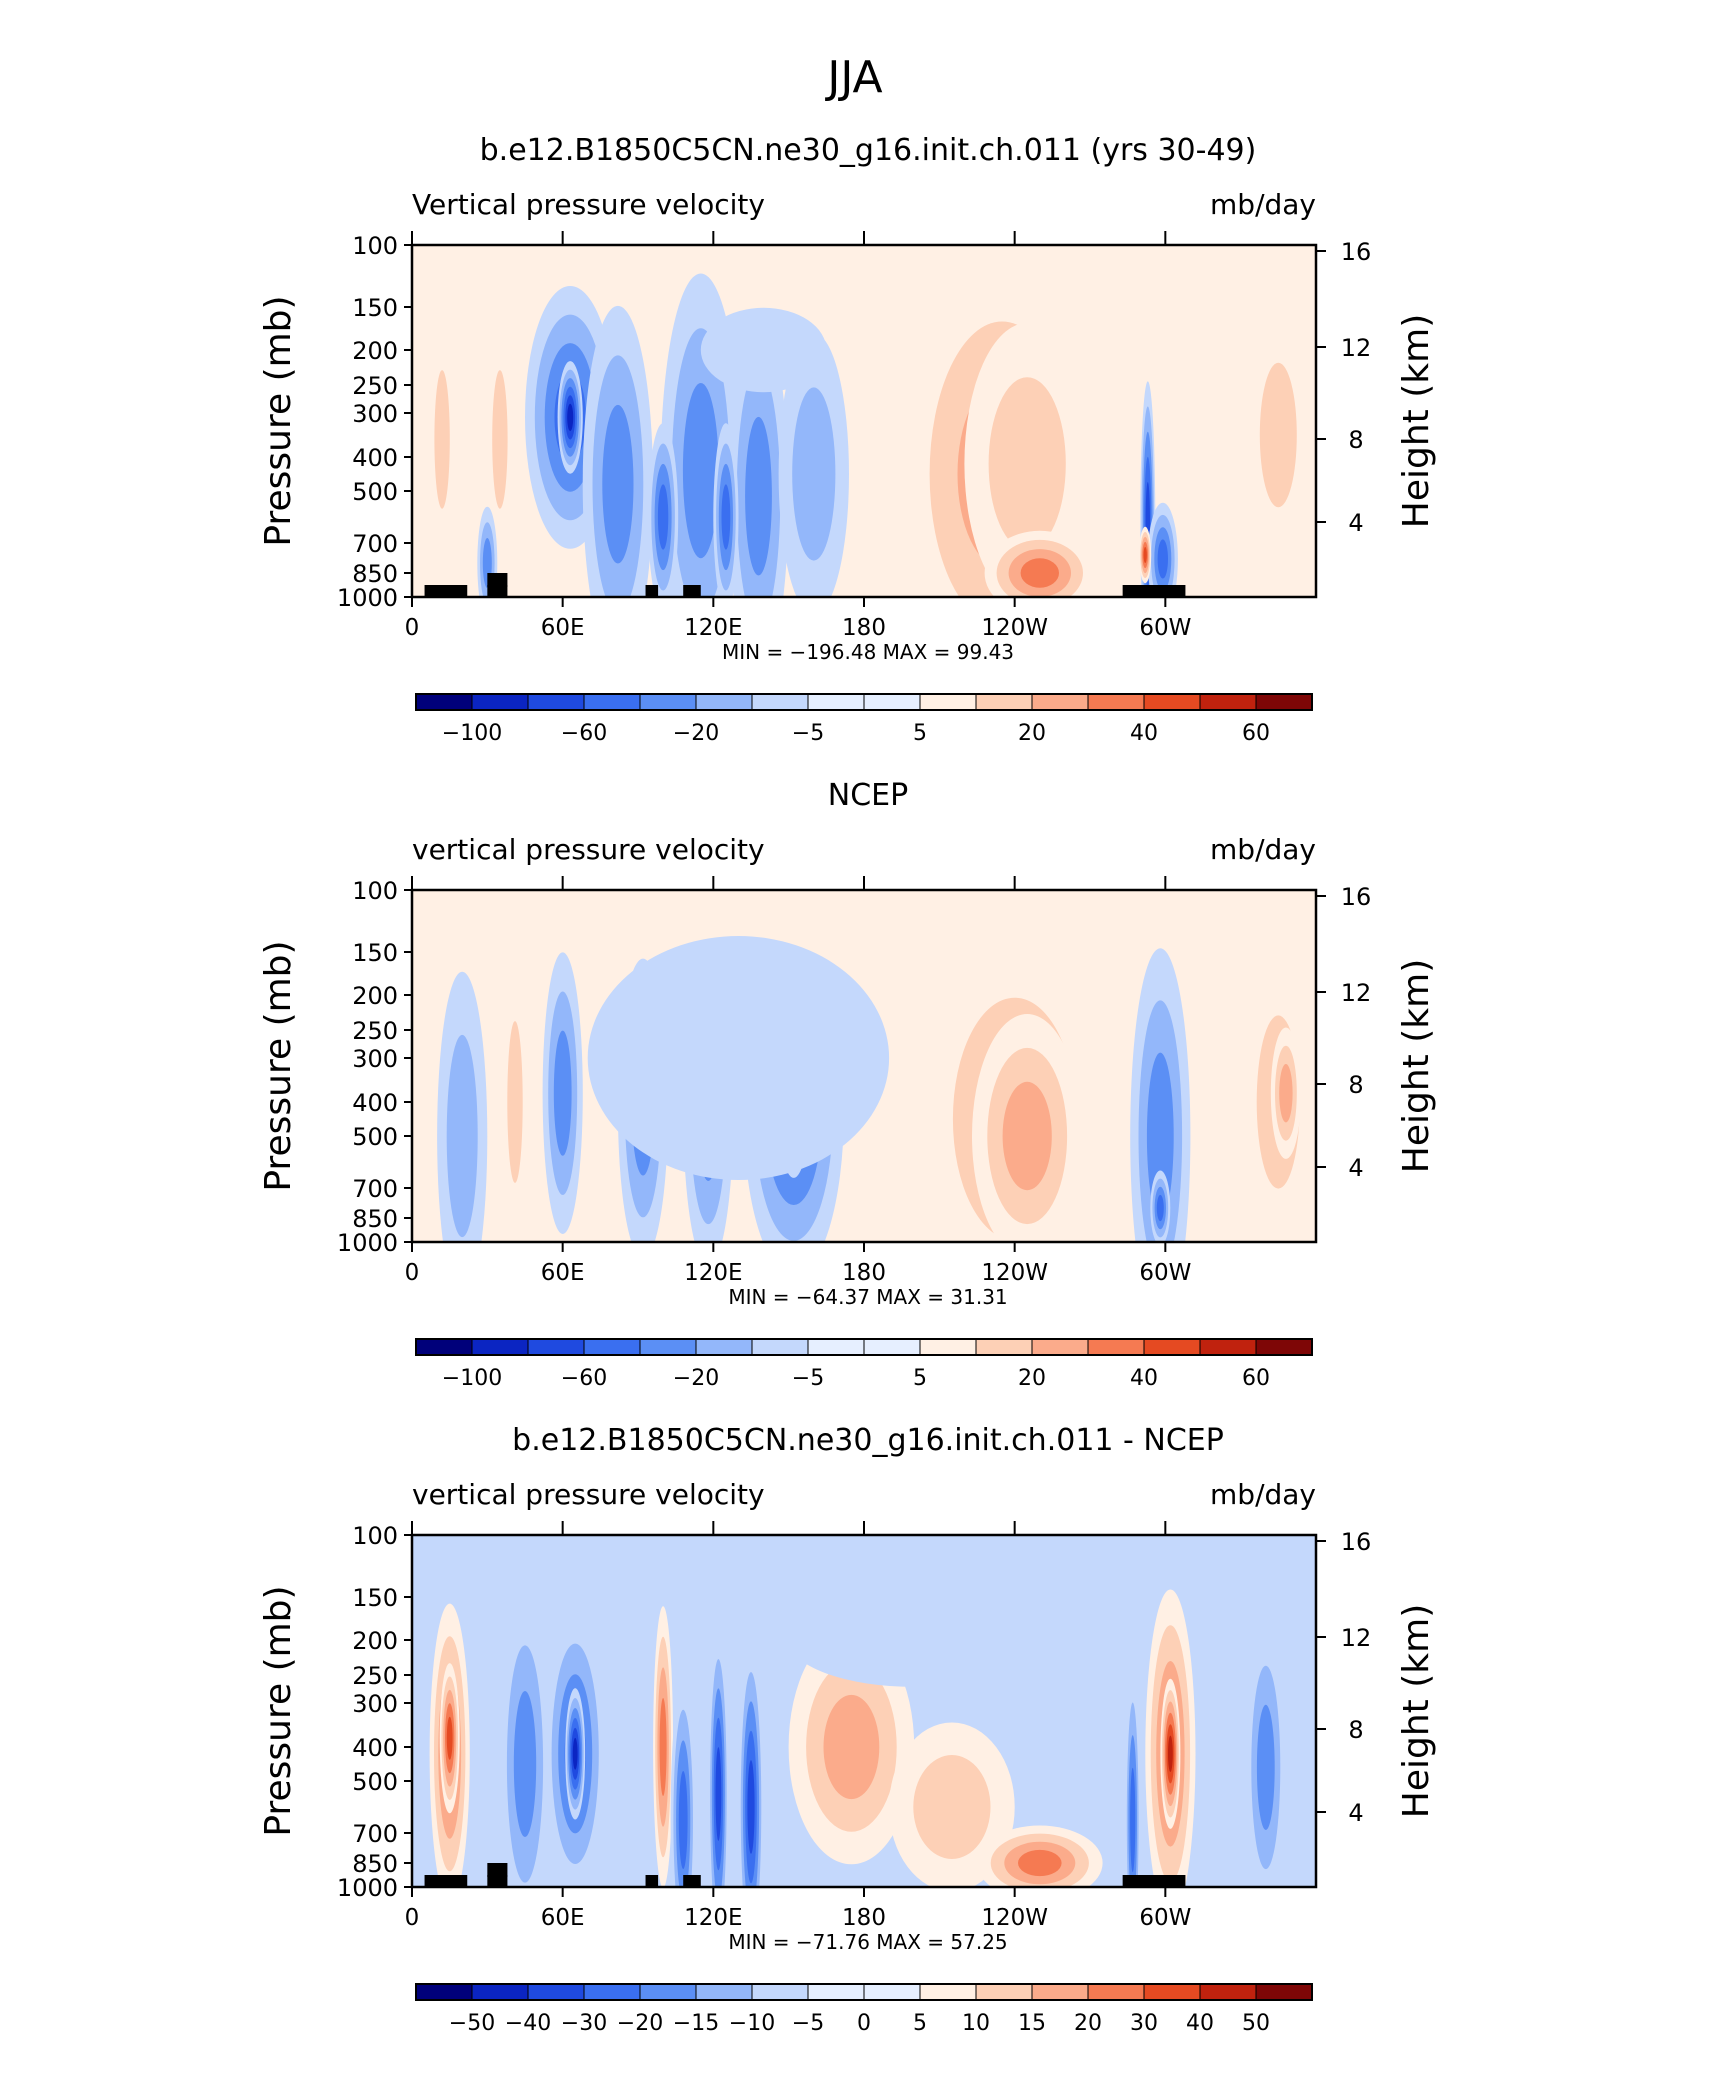 Image resolution: width=1710 pixels, height=2074 pixels. What do you see at coordinates (588, 849) in the screenshot?
I see `panel-left-label: vertical pressure velocity` at bounding box center [588, 849].